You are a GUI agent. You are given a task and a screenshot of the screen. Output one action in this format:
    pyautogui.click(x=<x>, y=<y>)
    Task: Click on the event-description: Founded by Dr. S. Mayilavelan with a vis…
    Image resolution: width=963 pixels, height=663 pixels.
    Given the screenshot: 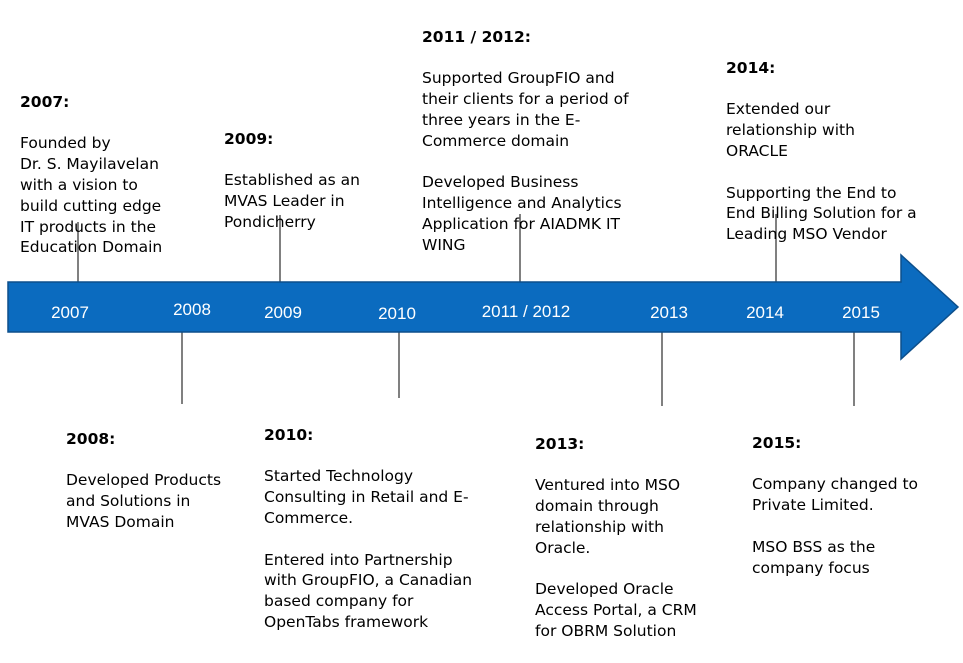 What is the action you would take?
    pyautogui.click(x=91, y=195)
    